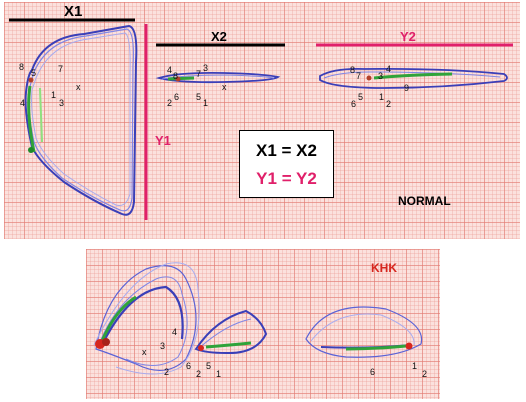 This screenshot has height=402, width=526. What do you see at coordinates (361, 97) in the screenshot?
I see `loop3-point-marker: 5` at bounding box center [361, 97].